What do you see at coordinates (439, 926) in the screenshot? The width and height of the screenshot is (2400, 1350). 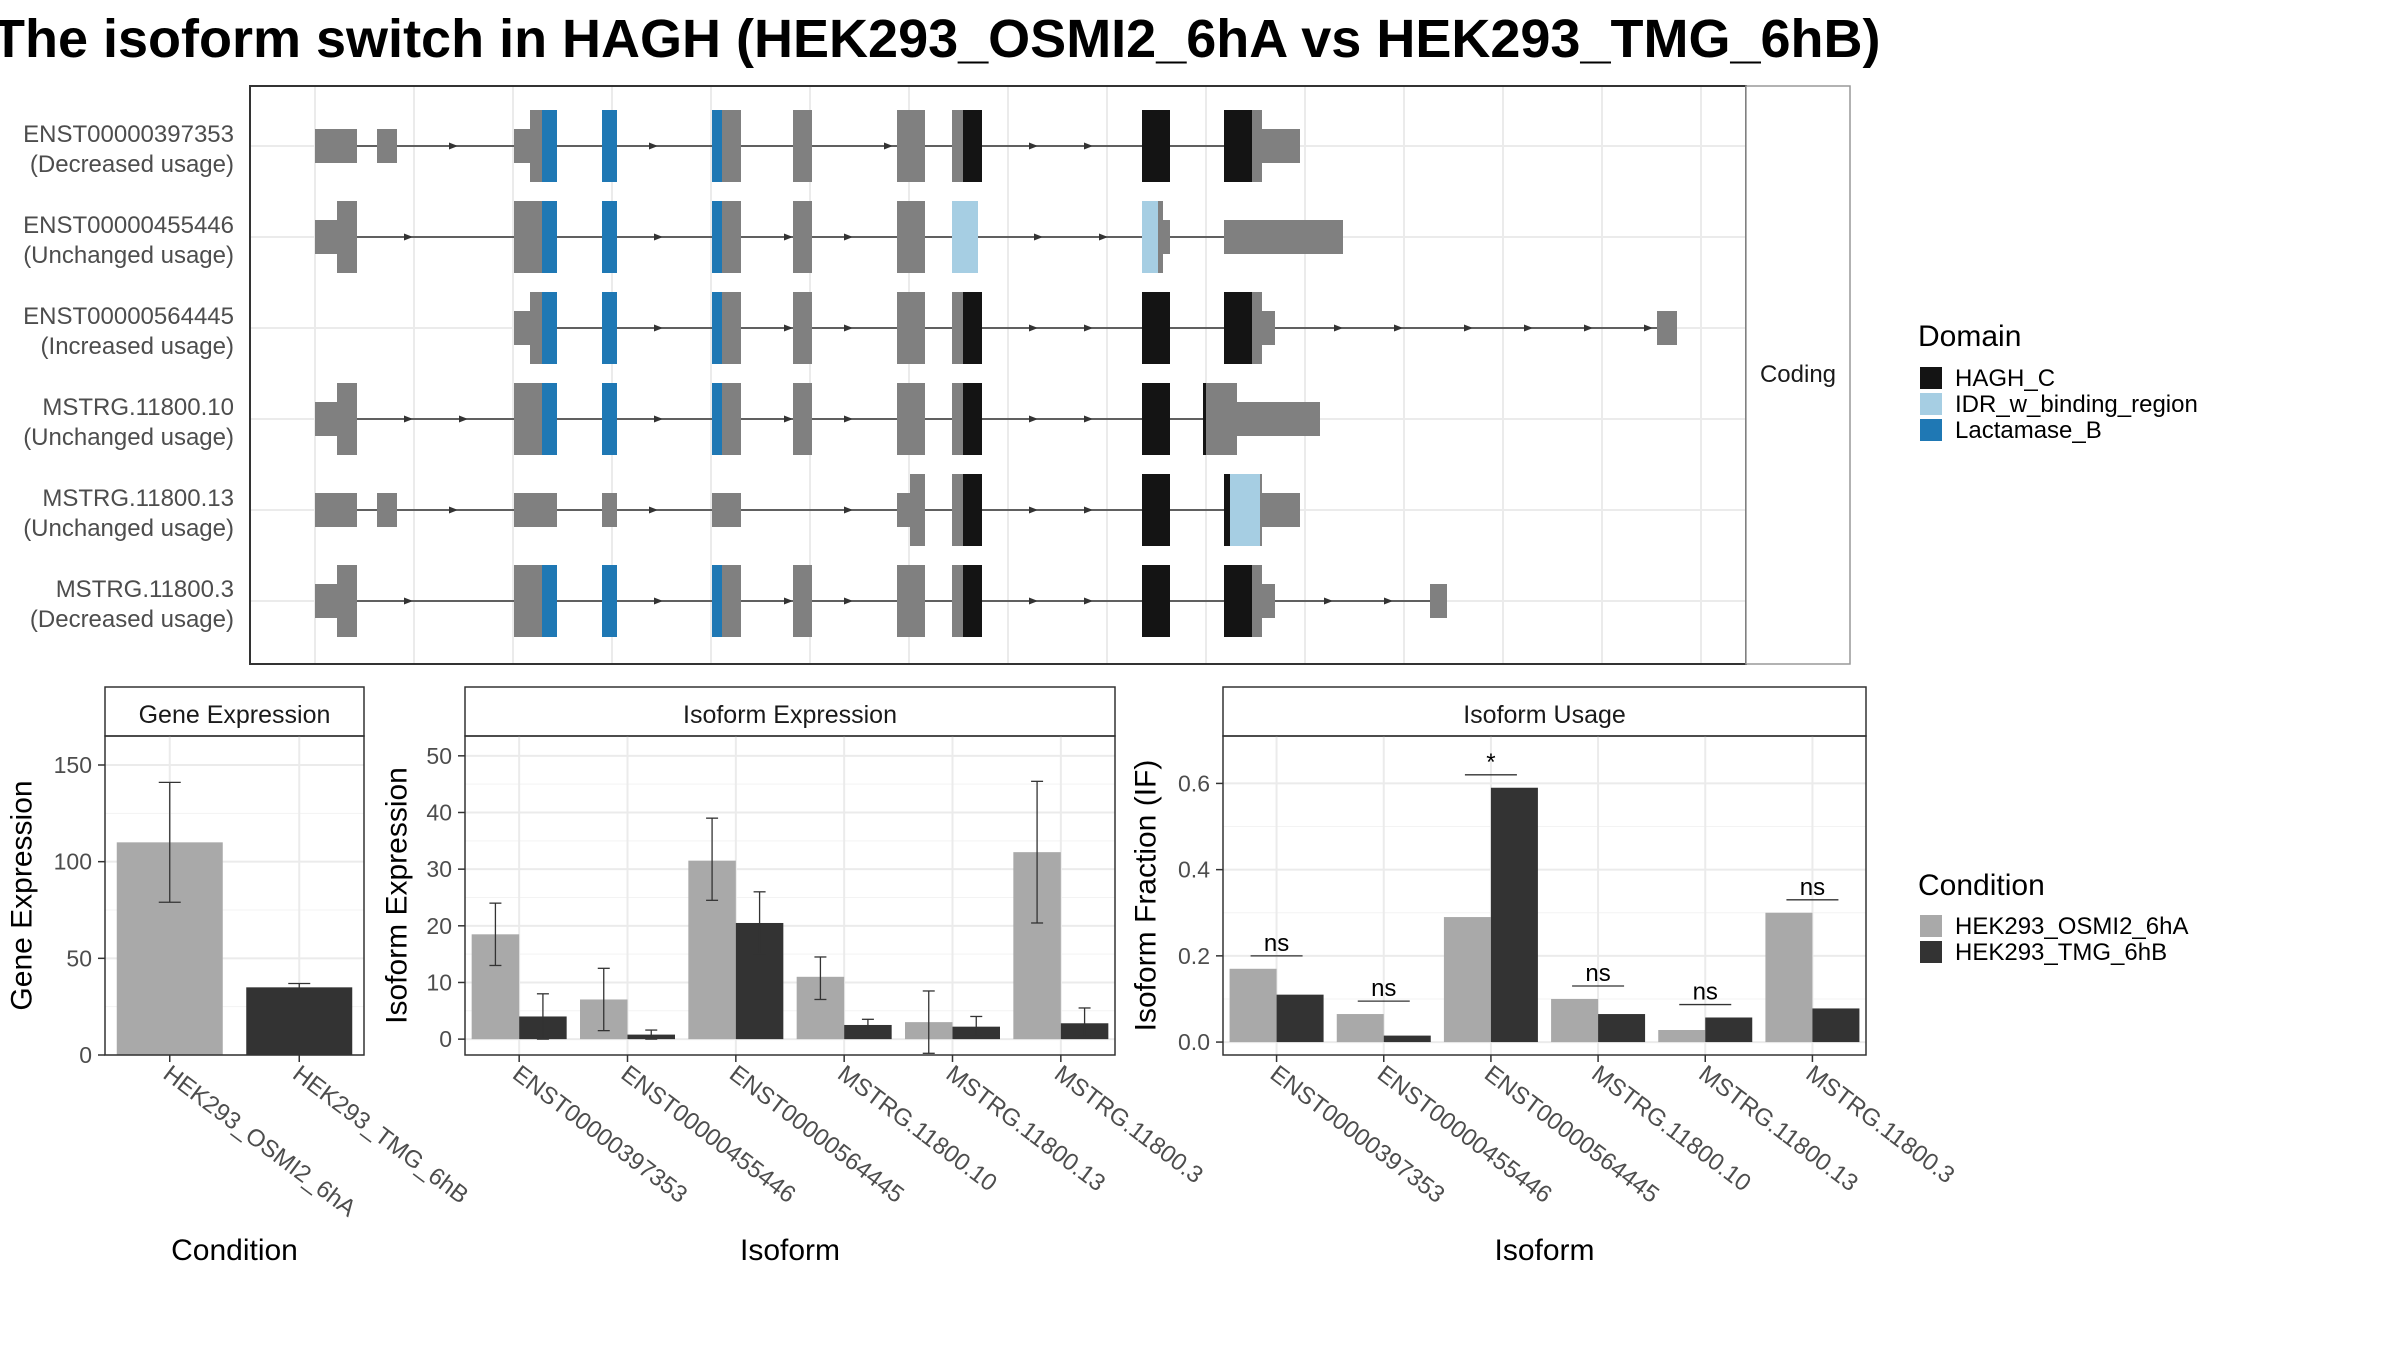 I see `y-tick-label: 20` at bounding box center [439, 926].